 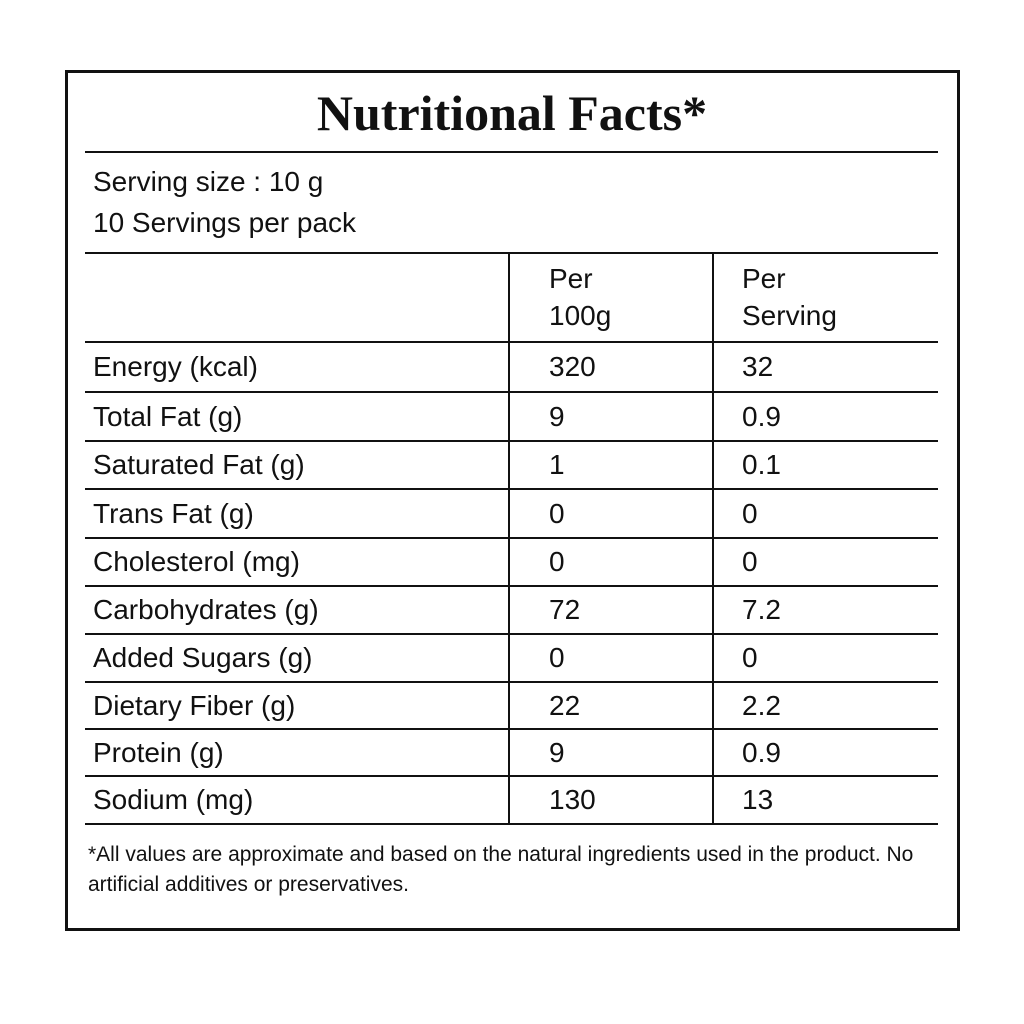 What do you see at coordinates (203, 657) in the screenshot?
I see `nutrient-name: Added Sugars (g)` at bounding box center [203, 657].